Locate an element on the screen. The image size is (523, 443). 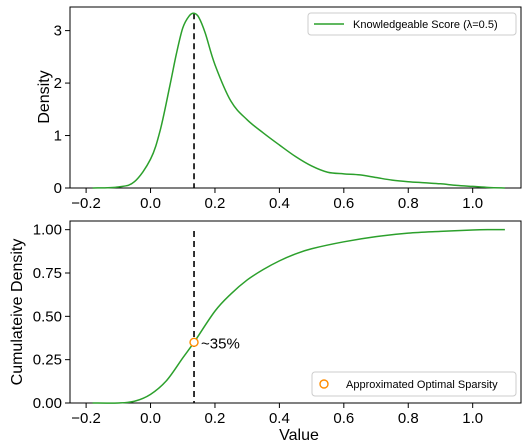
cdf-xlabel: Value is located at coordinates (299, 435).